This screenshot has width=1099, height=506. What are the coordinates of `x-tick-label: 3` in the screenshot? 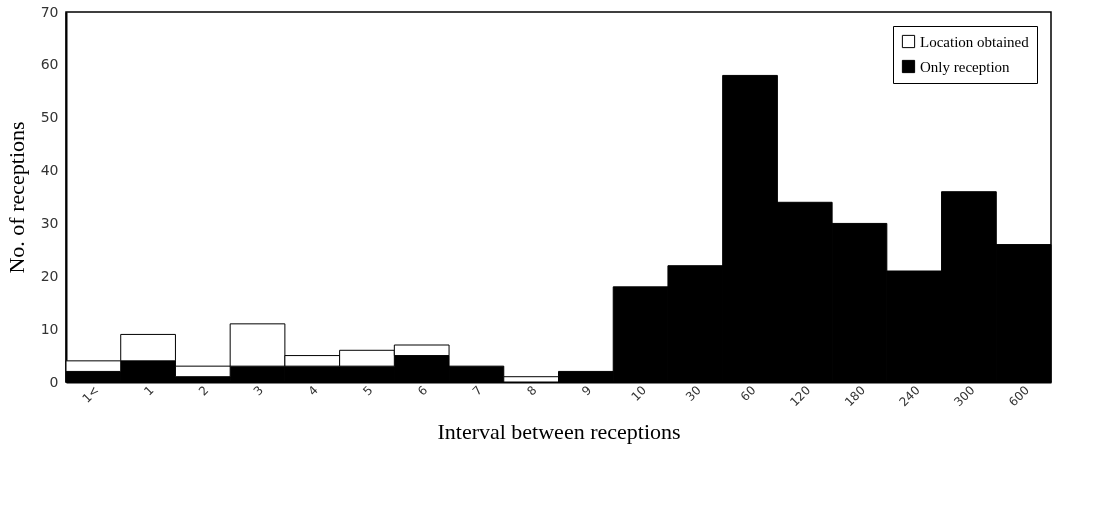 It's located at (258, 391).